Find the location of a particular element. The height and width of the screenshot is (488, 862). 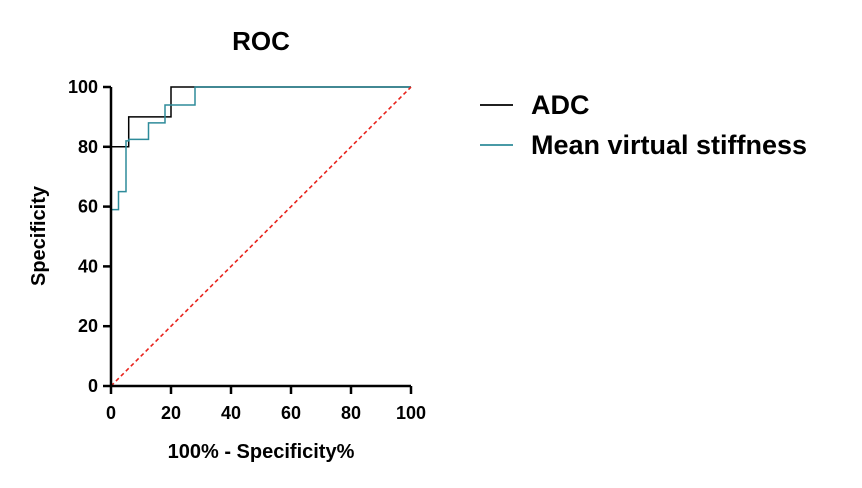

x-tick-label-100: 100 is located at coordinates (411, 413).